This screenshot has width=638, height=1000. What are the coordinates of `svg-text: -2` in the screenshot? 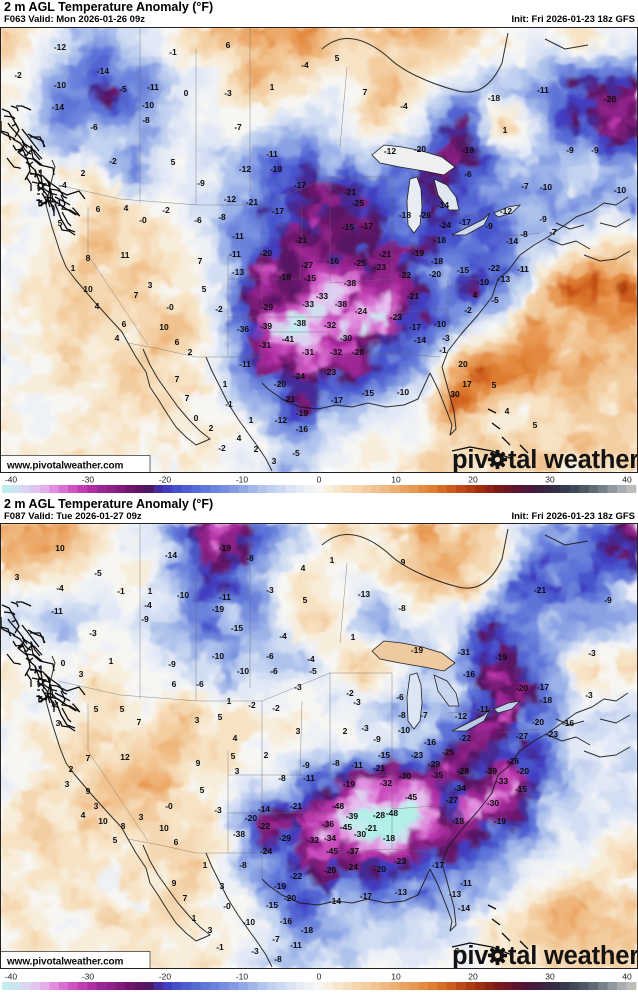 It's located at (219, 309).